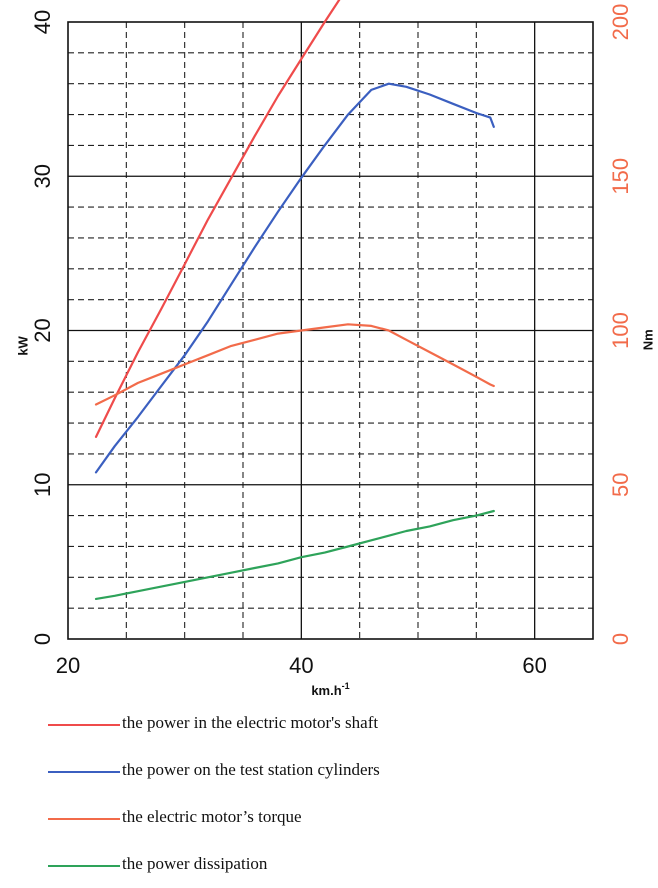  I want to click on y-left-tick-label: 40, so click(42, 22).